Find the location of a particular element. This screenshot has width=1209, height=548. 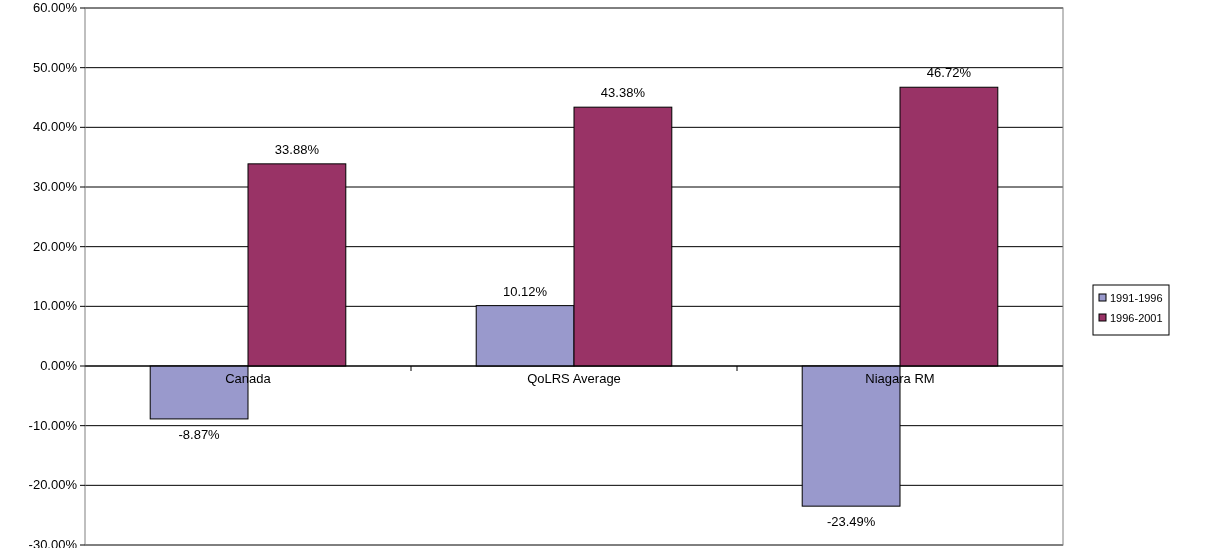

y-tick-label: -10.00% is located at coordinates (53, 425).